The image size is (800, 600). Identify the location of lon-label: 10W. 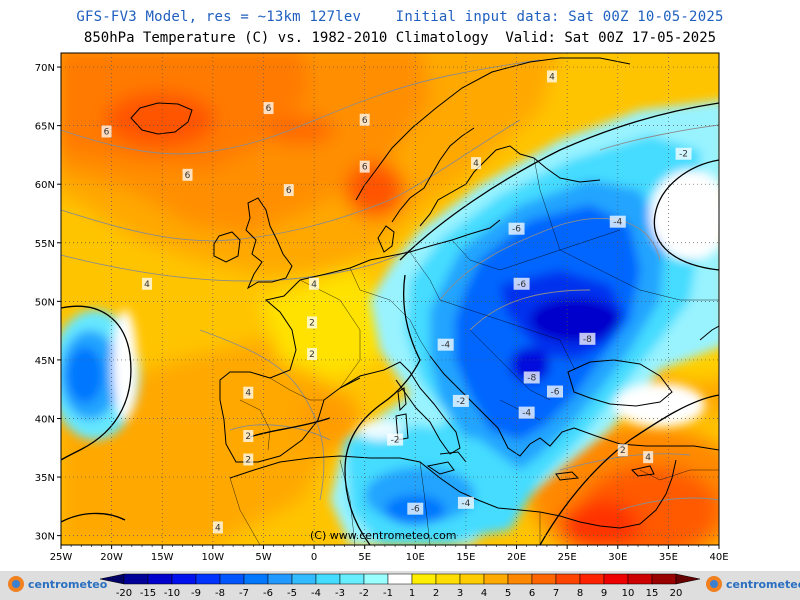
(213, 557).